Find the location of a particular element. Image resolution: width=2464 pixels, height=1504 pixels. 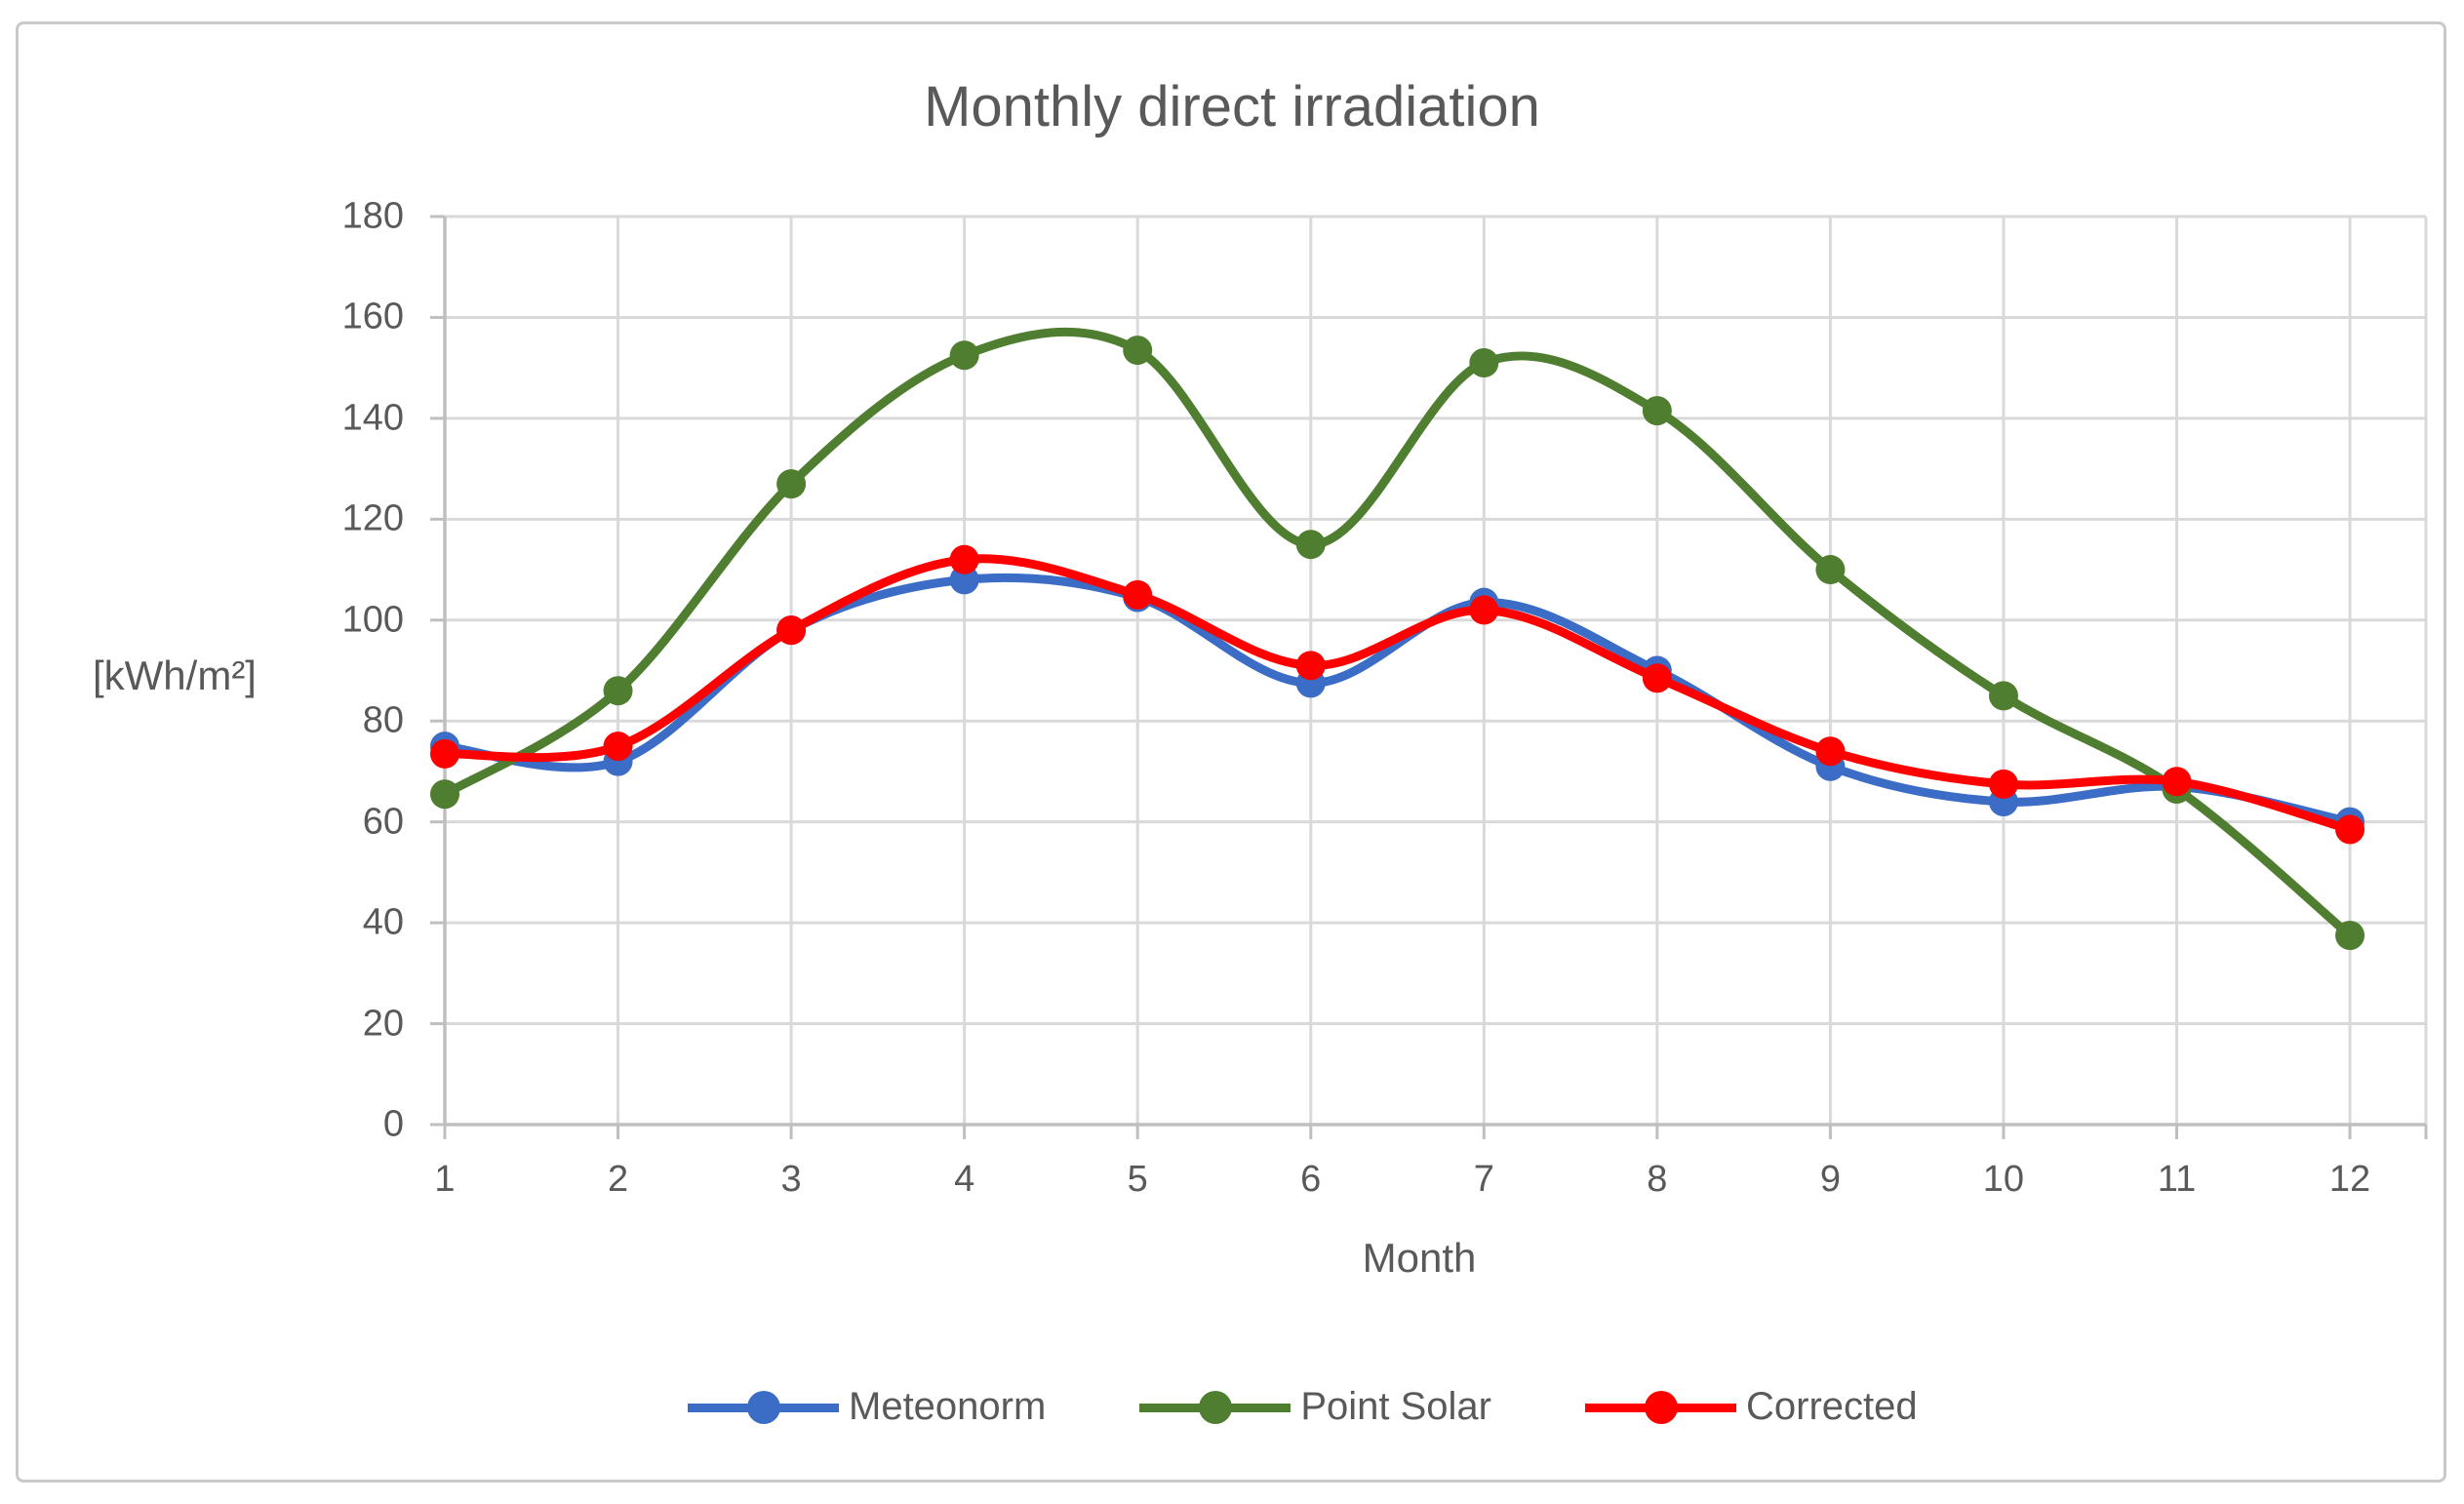

legend-label: Meteonorm is located at coordinates (948, 1406).